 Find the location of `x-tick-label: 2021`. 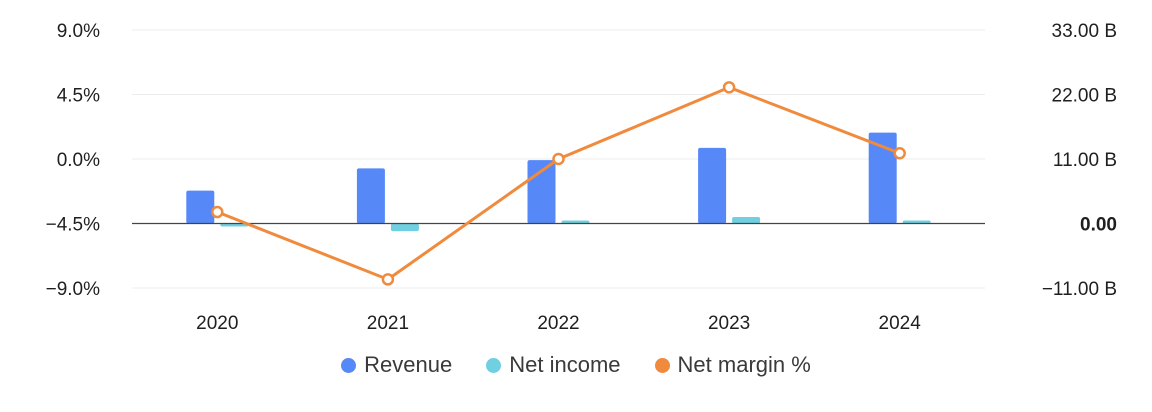

x-tick-label: 2021 is located at coordinates (388, 323).